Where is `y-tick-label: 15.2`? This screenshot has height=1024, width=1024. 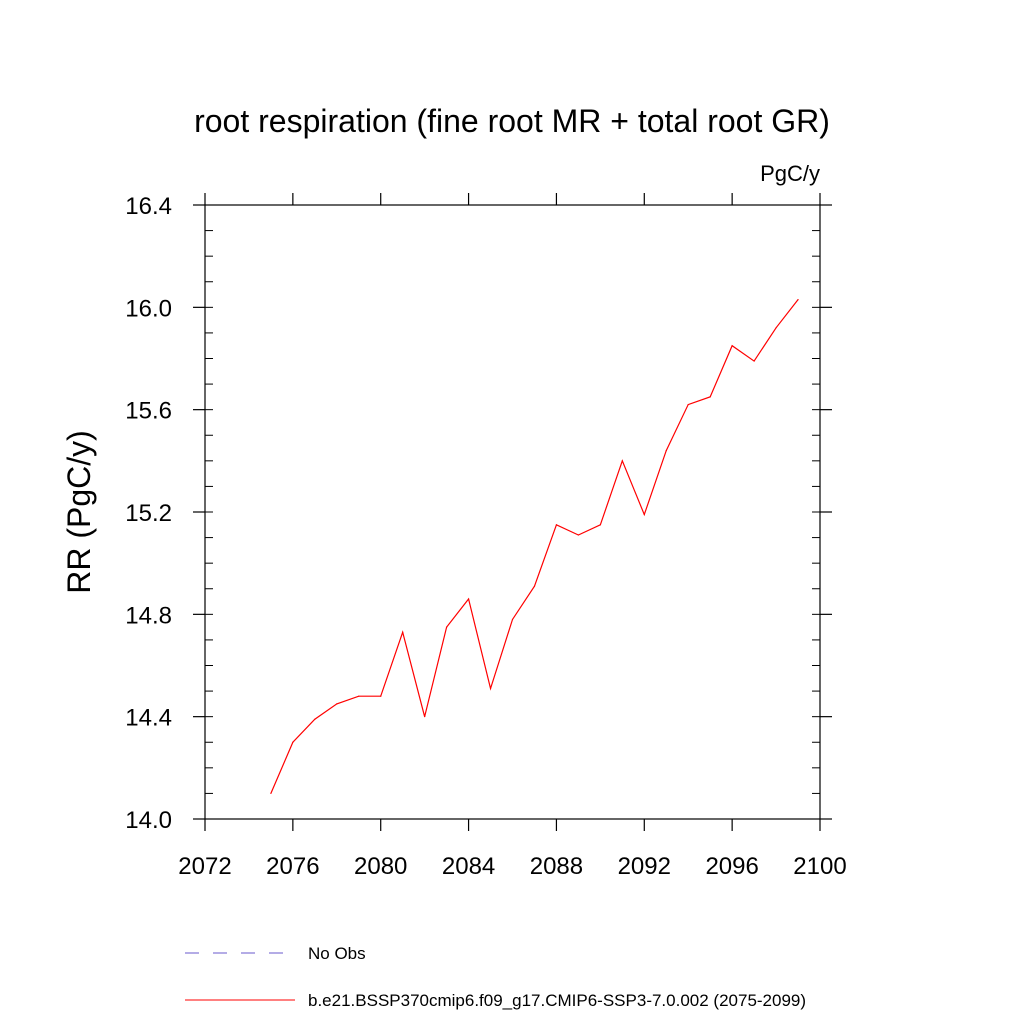 y-tick-label: 15.2 is located at coordinates (148, 513).